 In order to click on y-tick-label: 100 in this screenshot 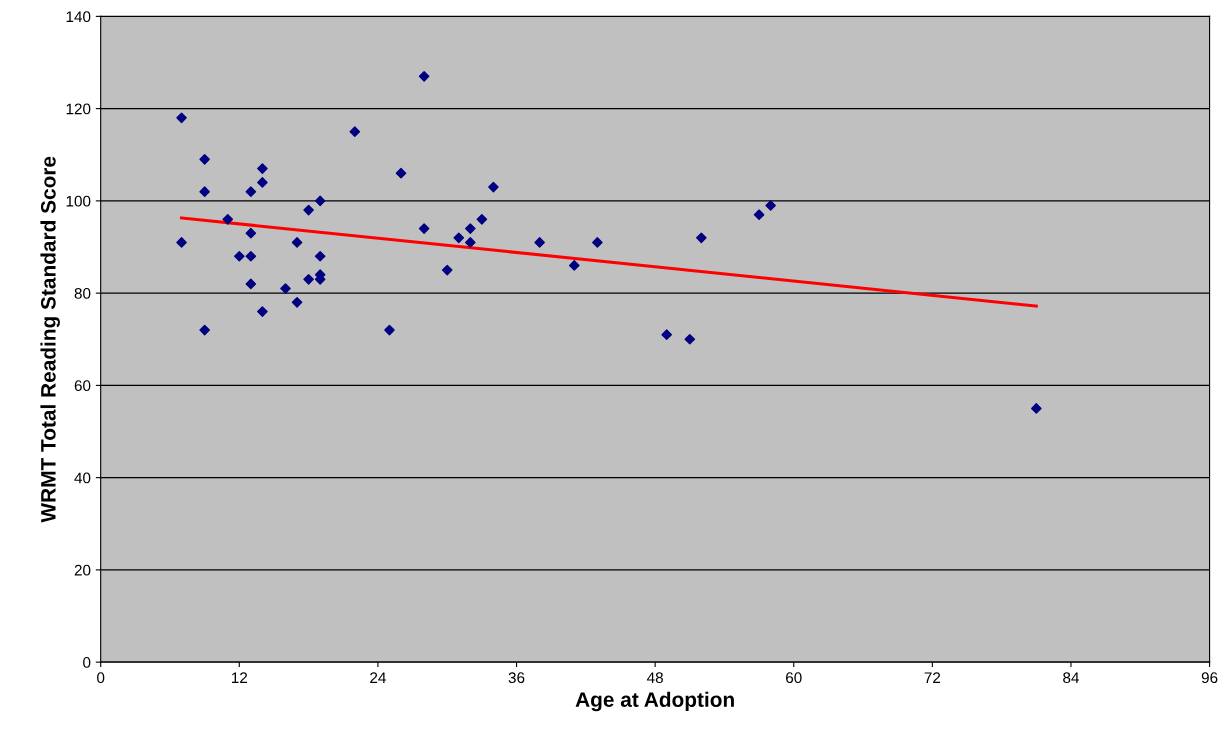, I will do `click(78, 201)`.